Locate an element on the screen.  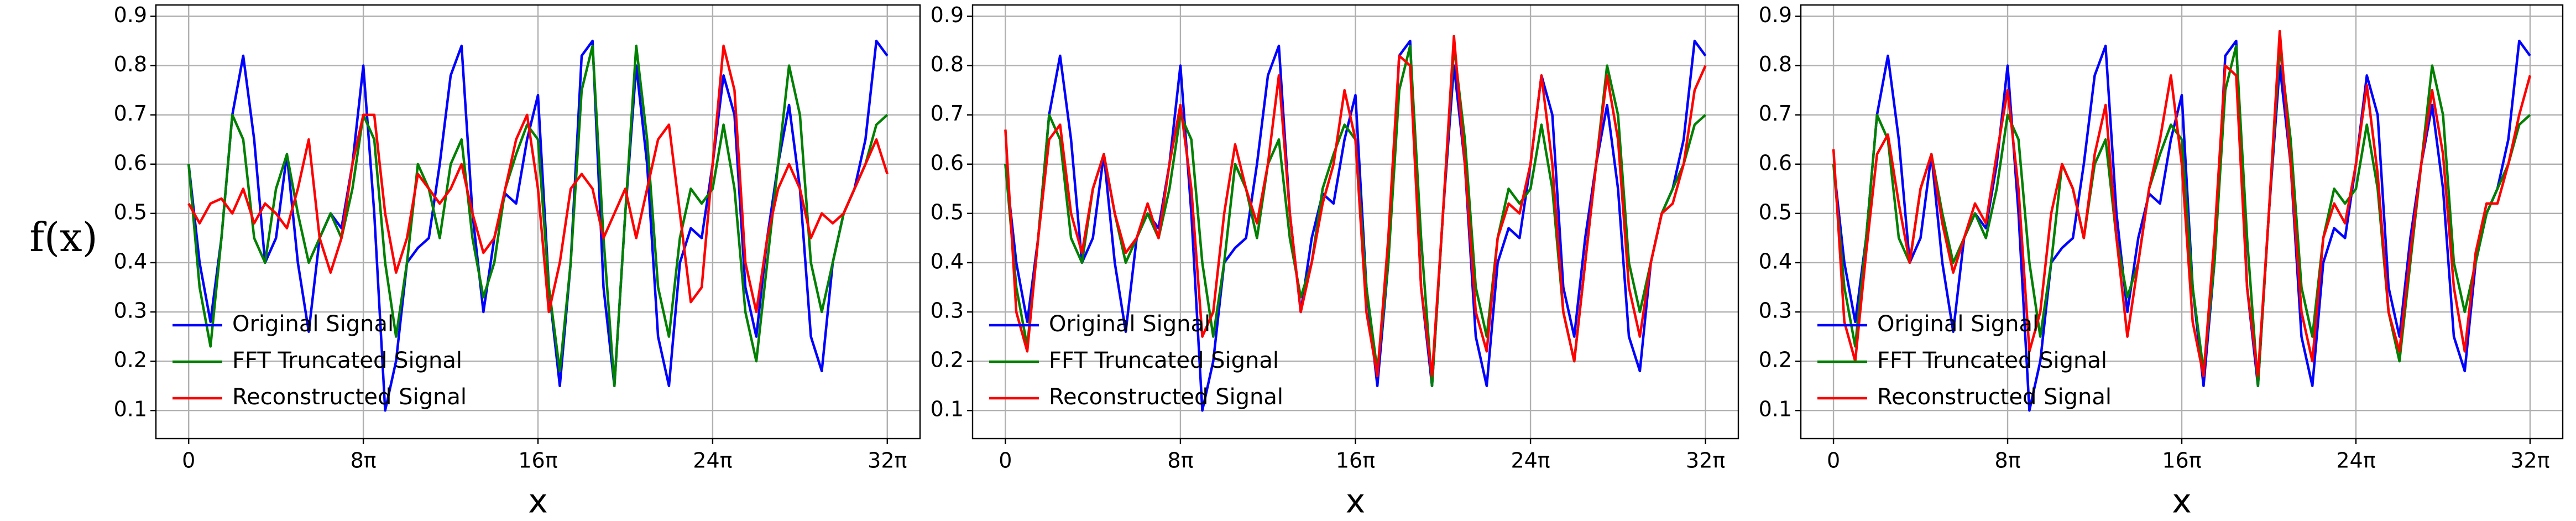
series-line is located at coordinates (538, 179).